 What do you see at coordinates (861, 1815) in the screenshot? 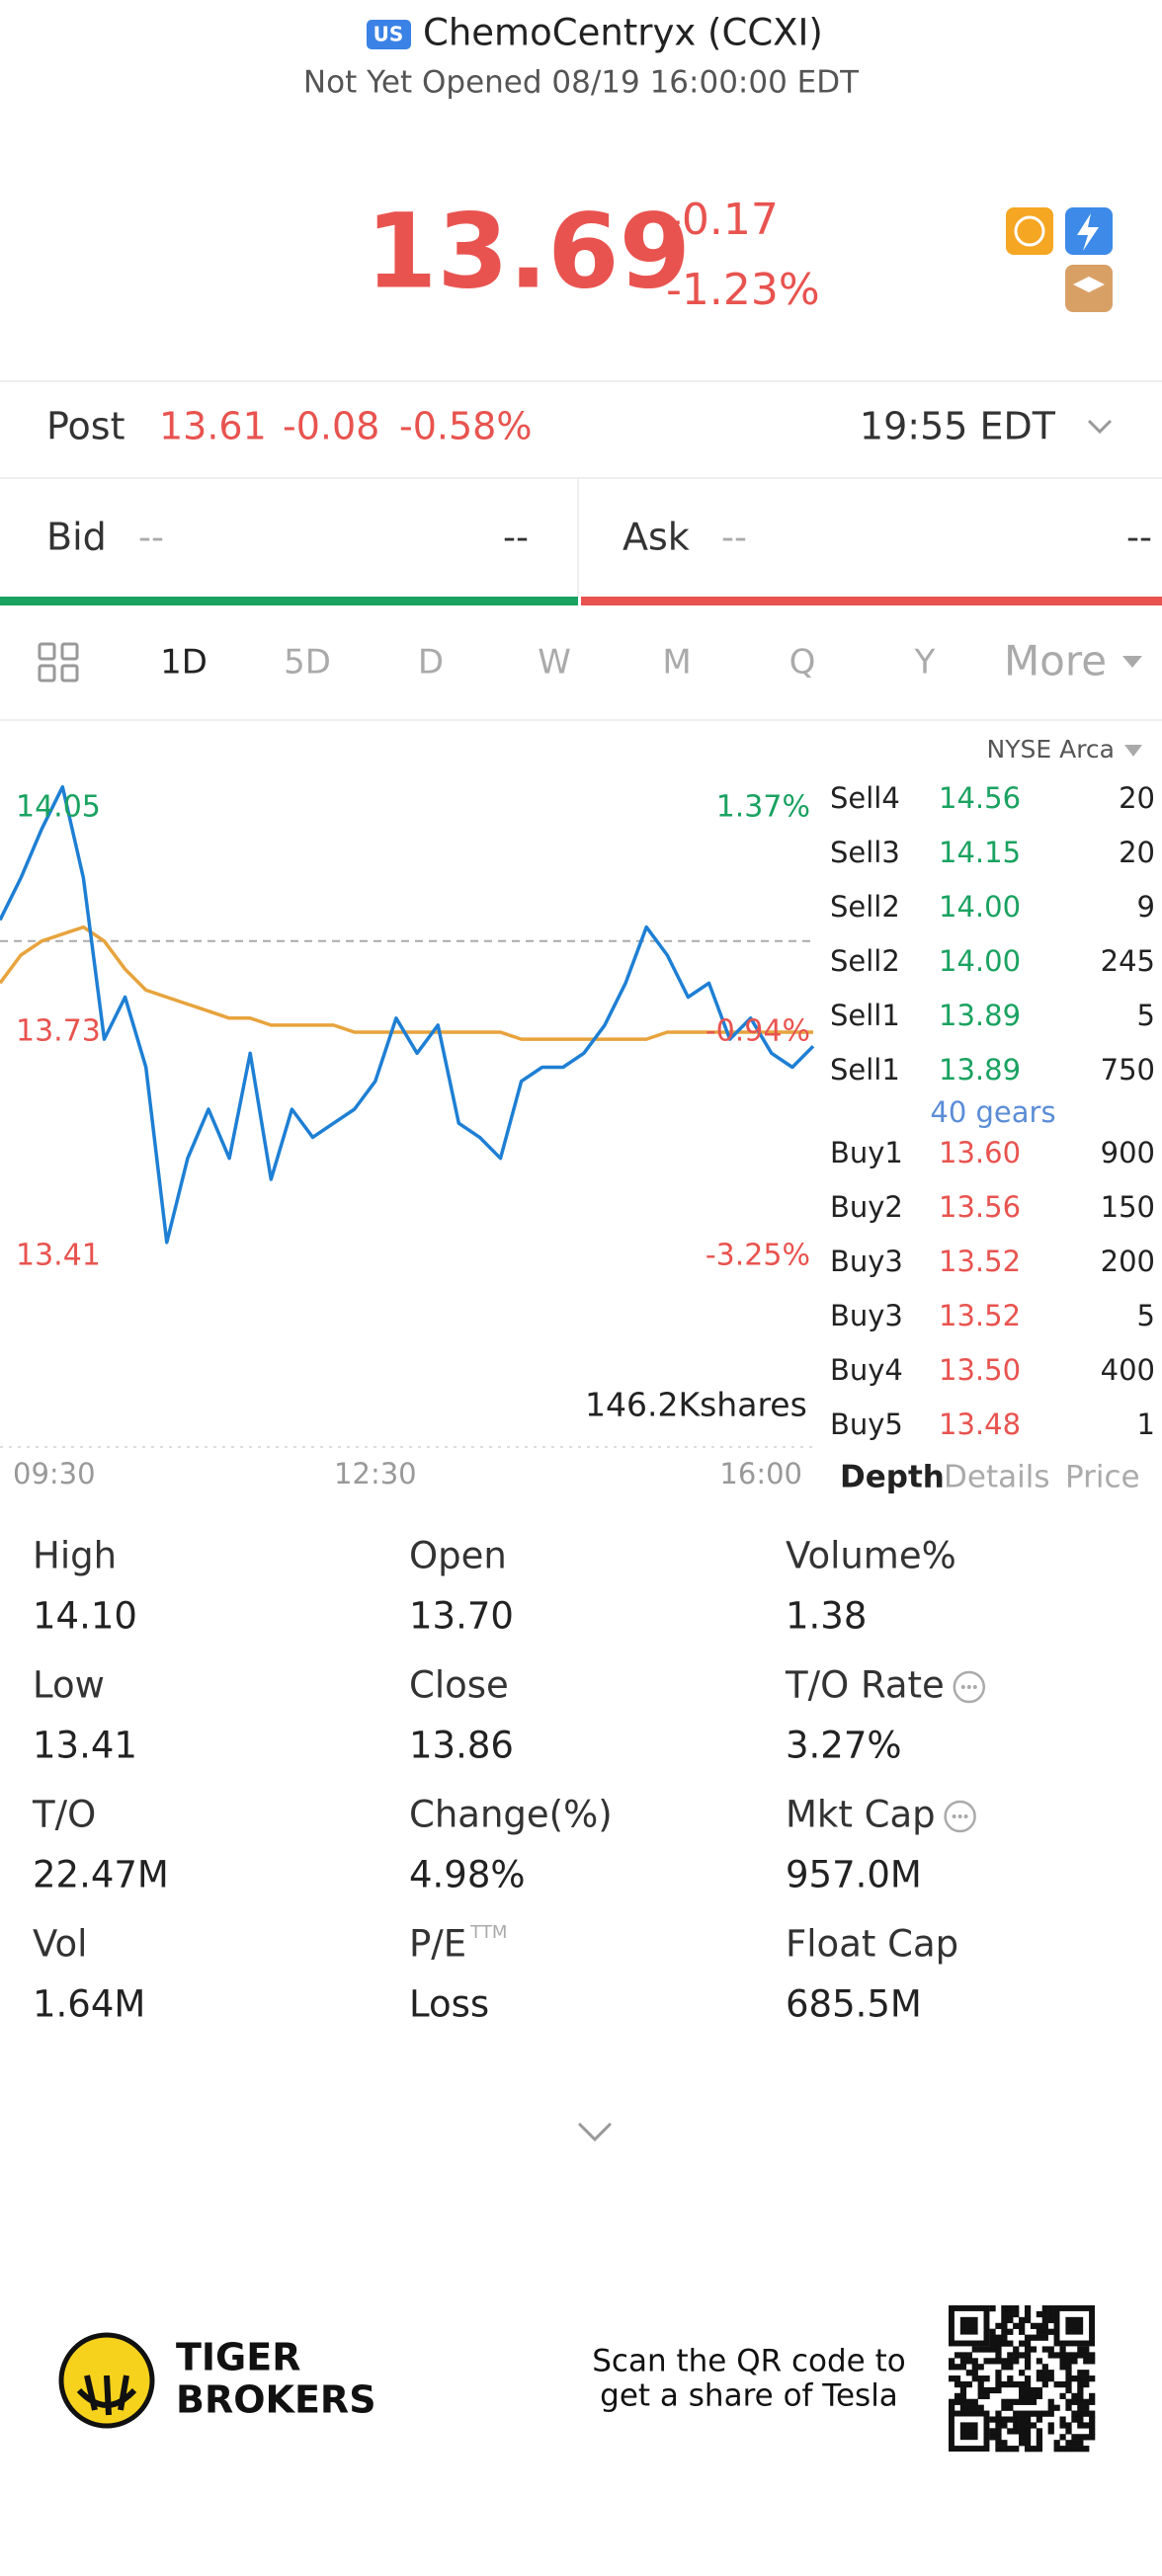
I see `stat-label: Mkt Cap` at bounding box center [861, 1815].